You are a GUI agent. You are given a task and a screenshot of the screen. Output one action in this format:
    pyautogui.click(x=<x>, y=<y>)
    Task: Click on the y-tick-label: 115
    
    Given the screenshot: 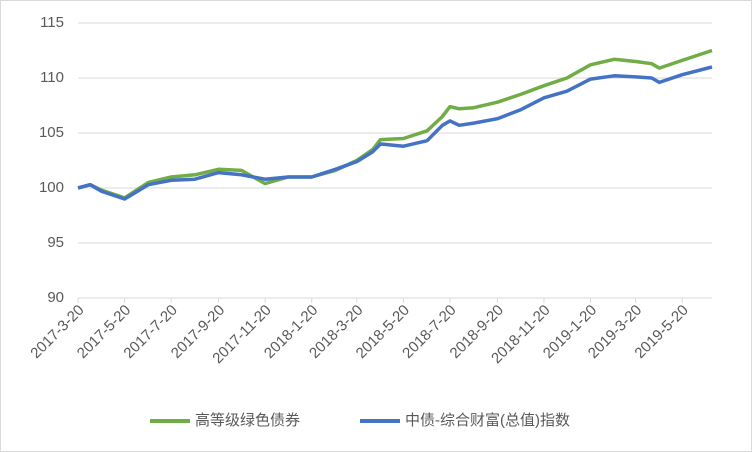 What is the action you would take?
    pyautogui.click(x=52, y=22)
    